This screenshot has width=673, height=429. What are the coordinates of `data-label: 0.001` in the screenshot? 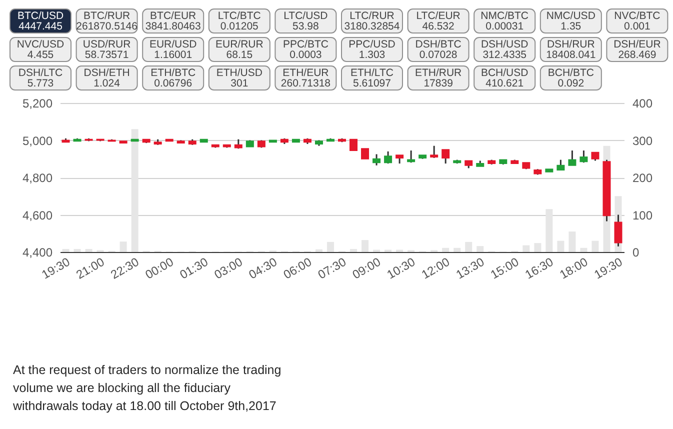 It's located at (637, 26).